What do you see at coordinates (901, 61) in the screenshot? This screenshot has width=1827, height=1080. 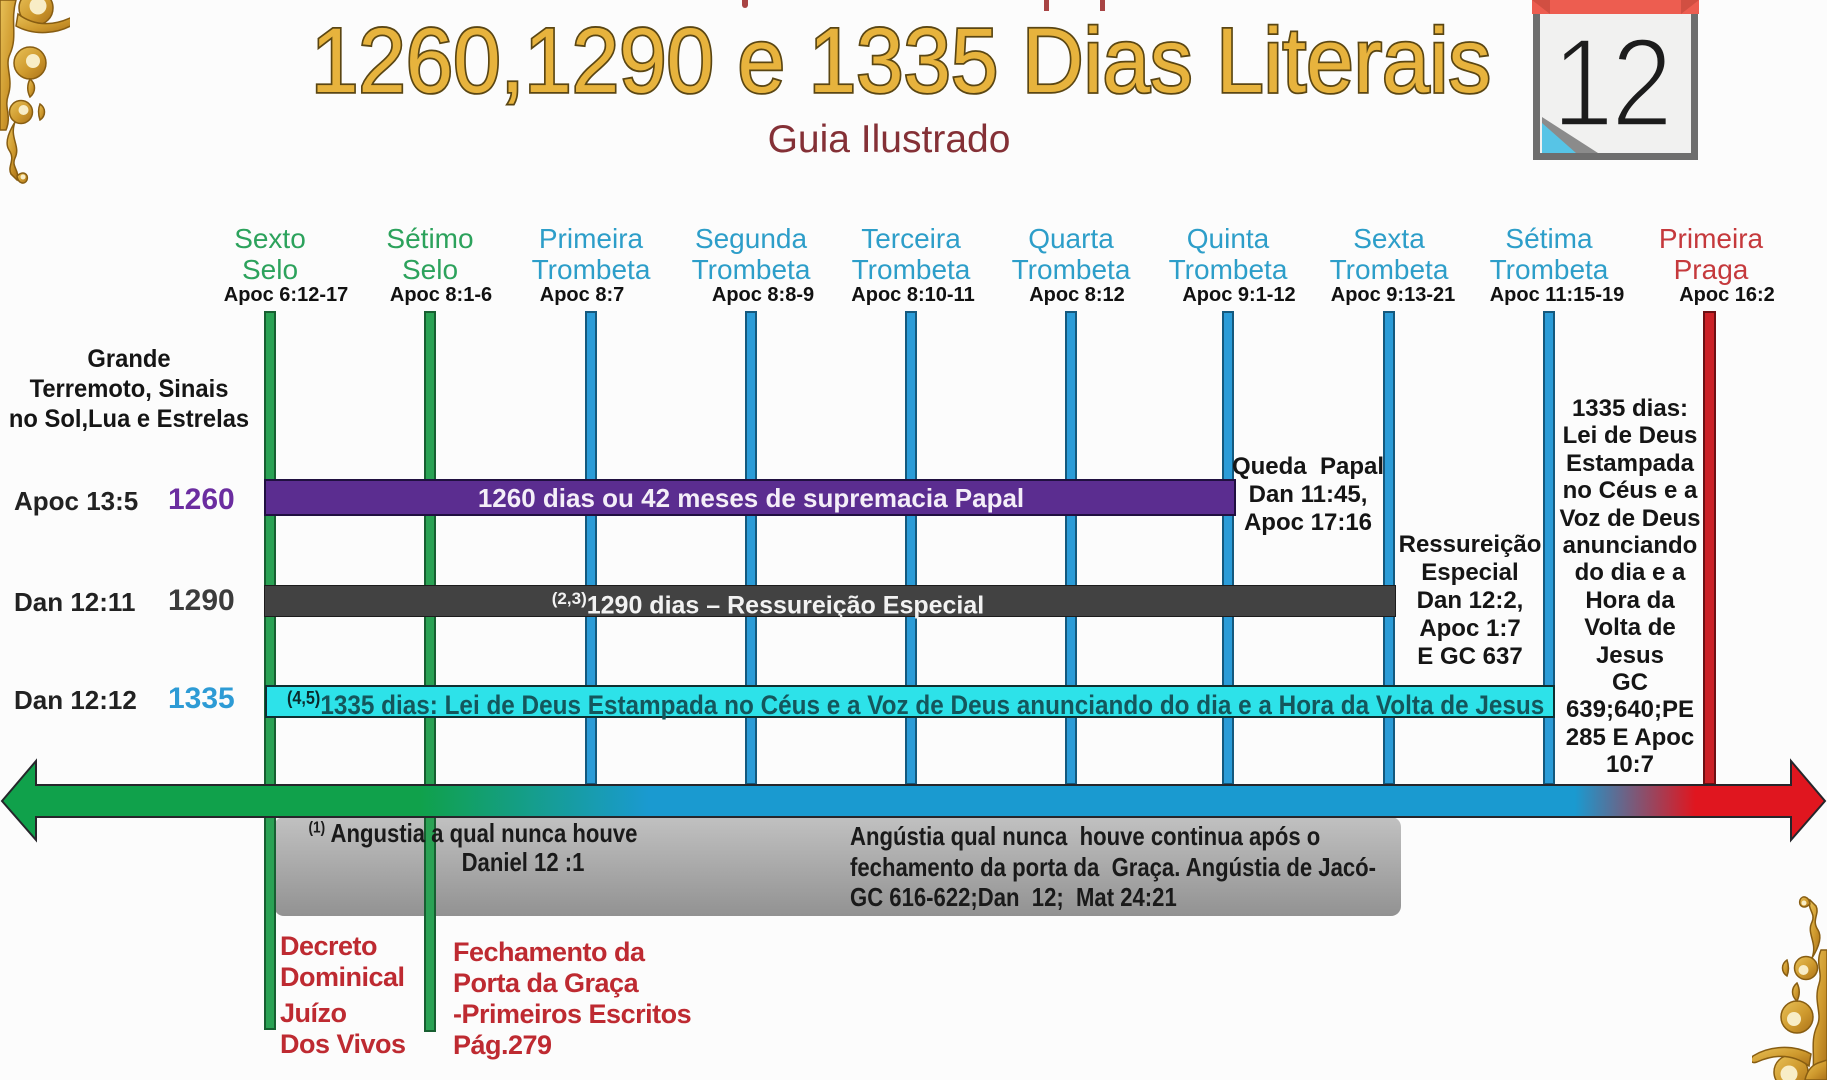 I see `svg-text: 1260,1290 e 1335 Dias Literais` at bounding box center [901, 61].